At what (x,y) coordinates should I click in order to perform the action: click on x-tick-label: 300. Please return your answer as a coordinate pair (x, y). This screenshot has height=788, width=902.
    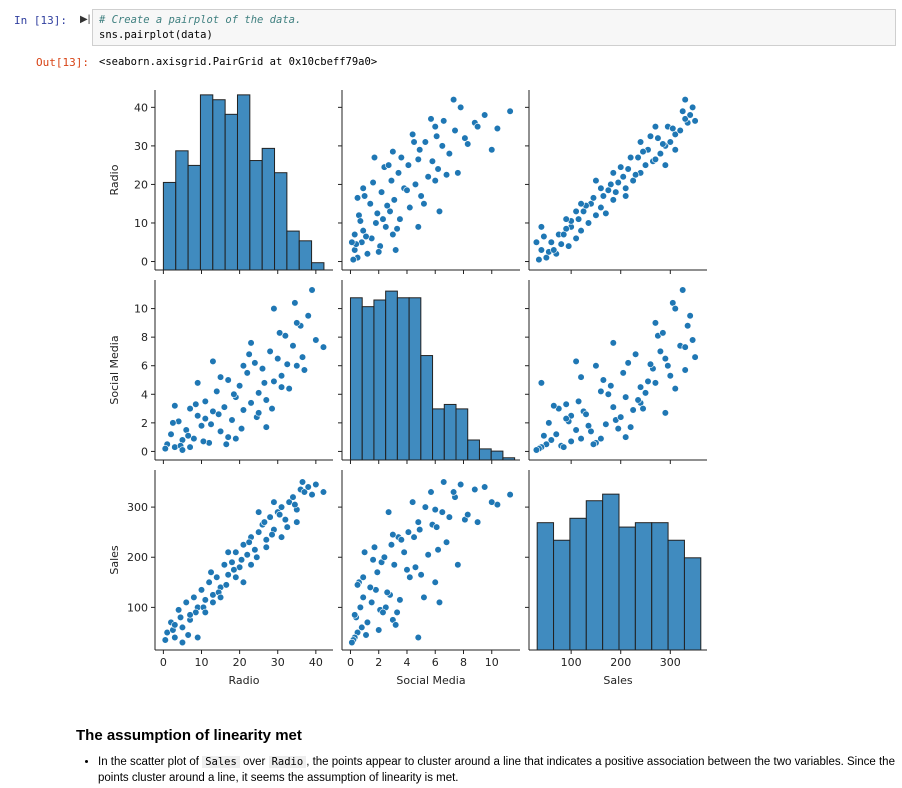
    Looking at the image, I should click on (670, 662).